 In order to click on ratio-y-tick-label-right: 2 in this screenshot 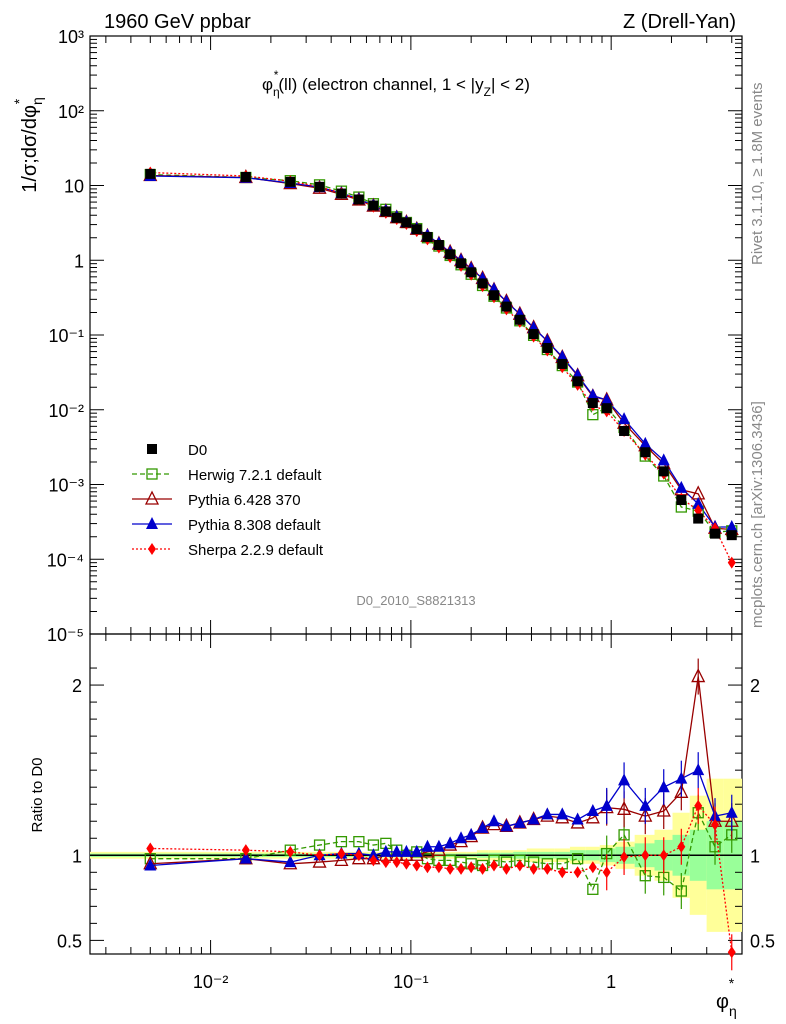, I will do `click(755, 686)`.